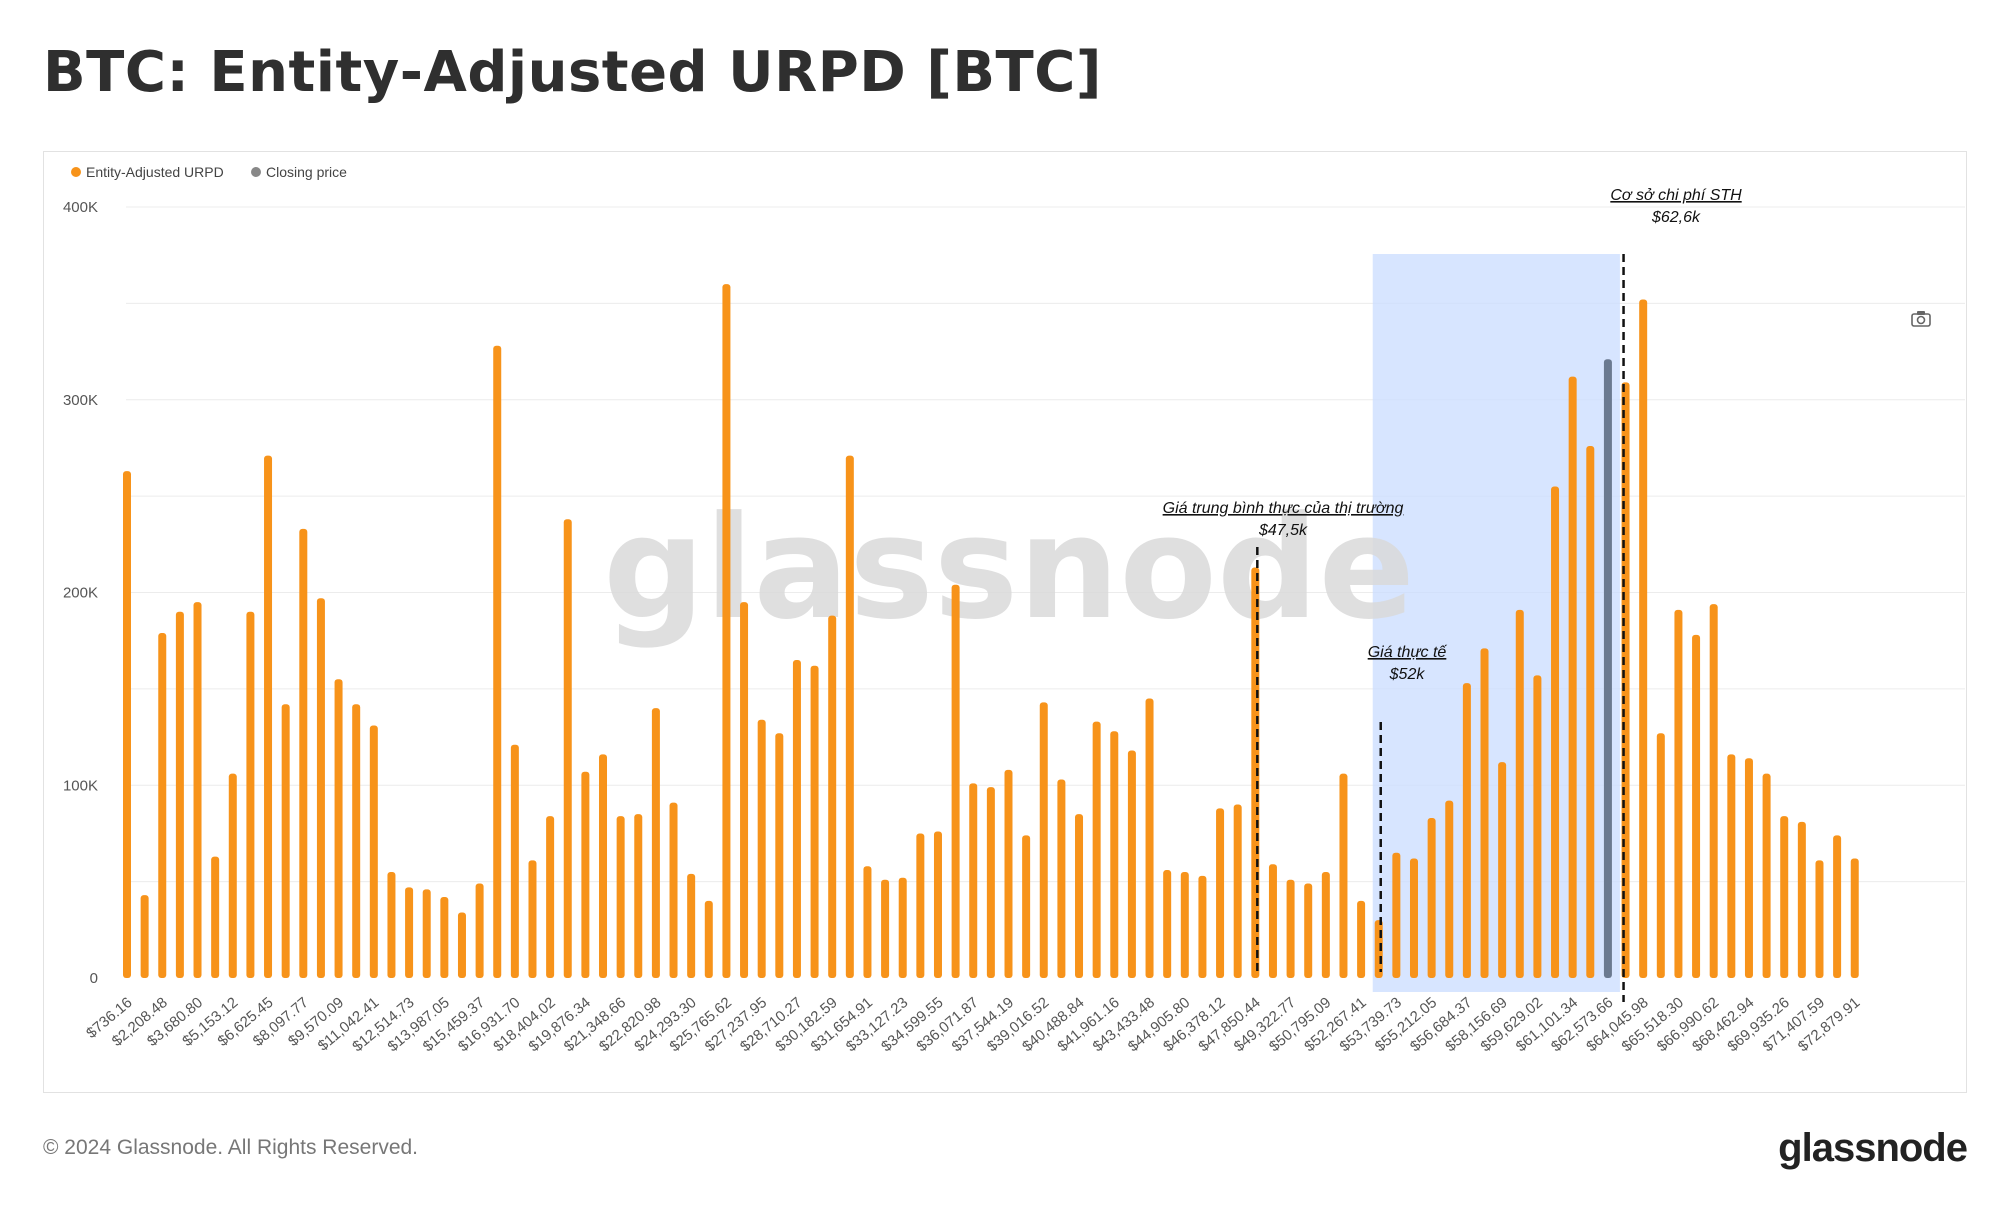  Describe the element at coordinates (1607, 668) in the screenshot. I see `closing-price-bar` at that location.